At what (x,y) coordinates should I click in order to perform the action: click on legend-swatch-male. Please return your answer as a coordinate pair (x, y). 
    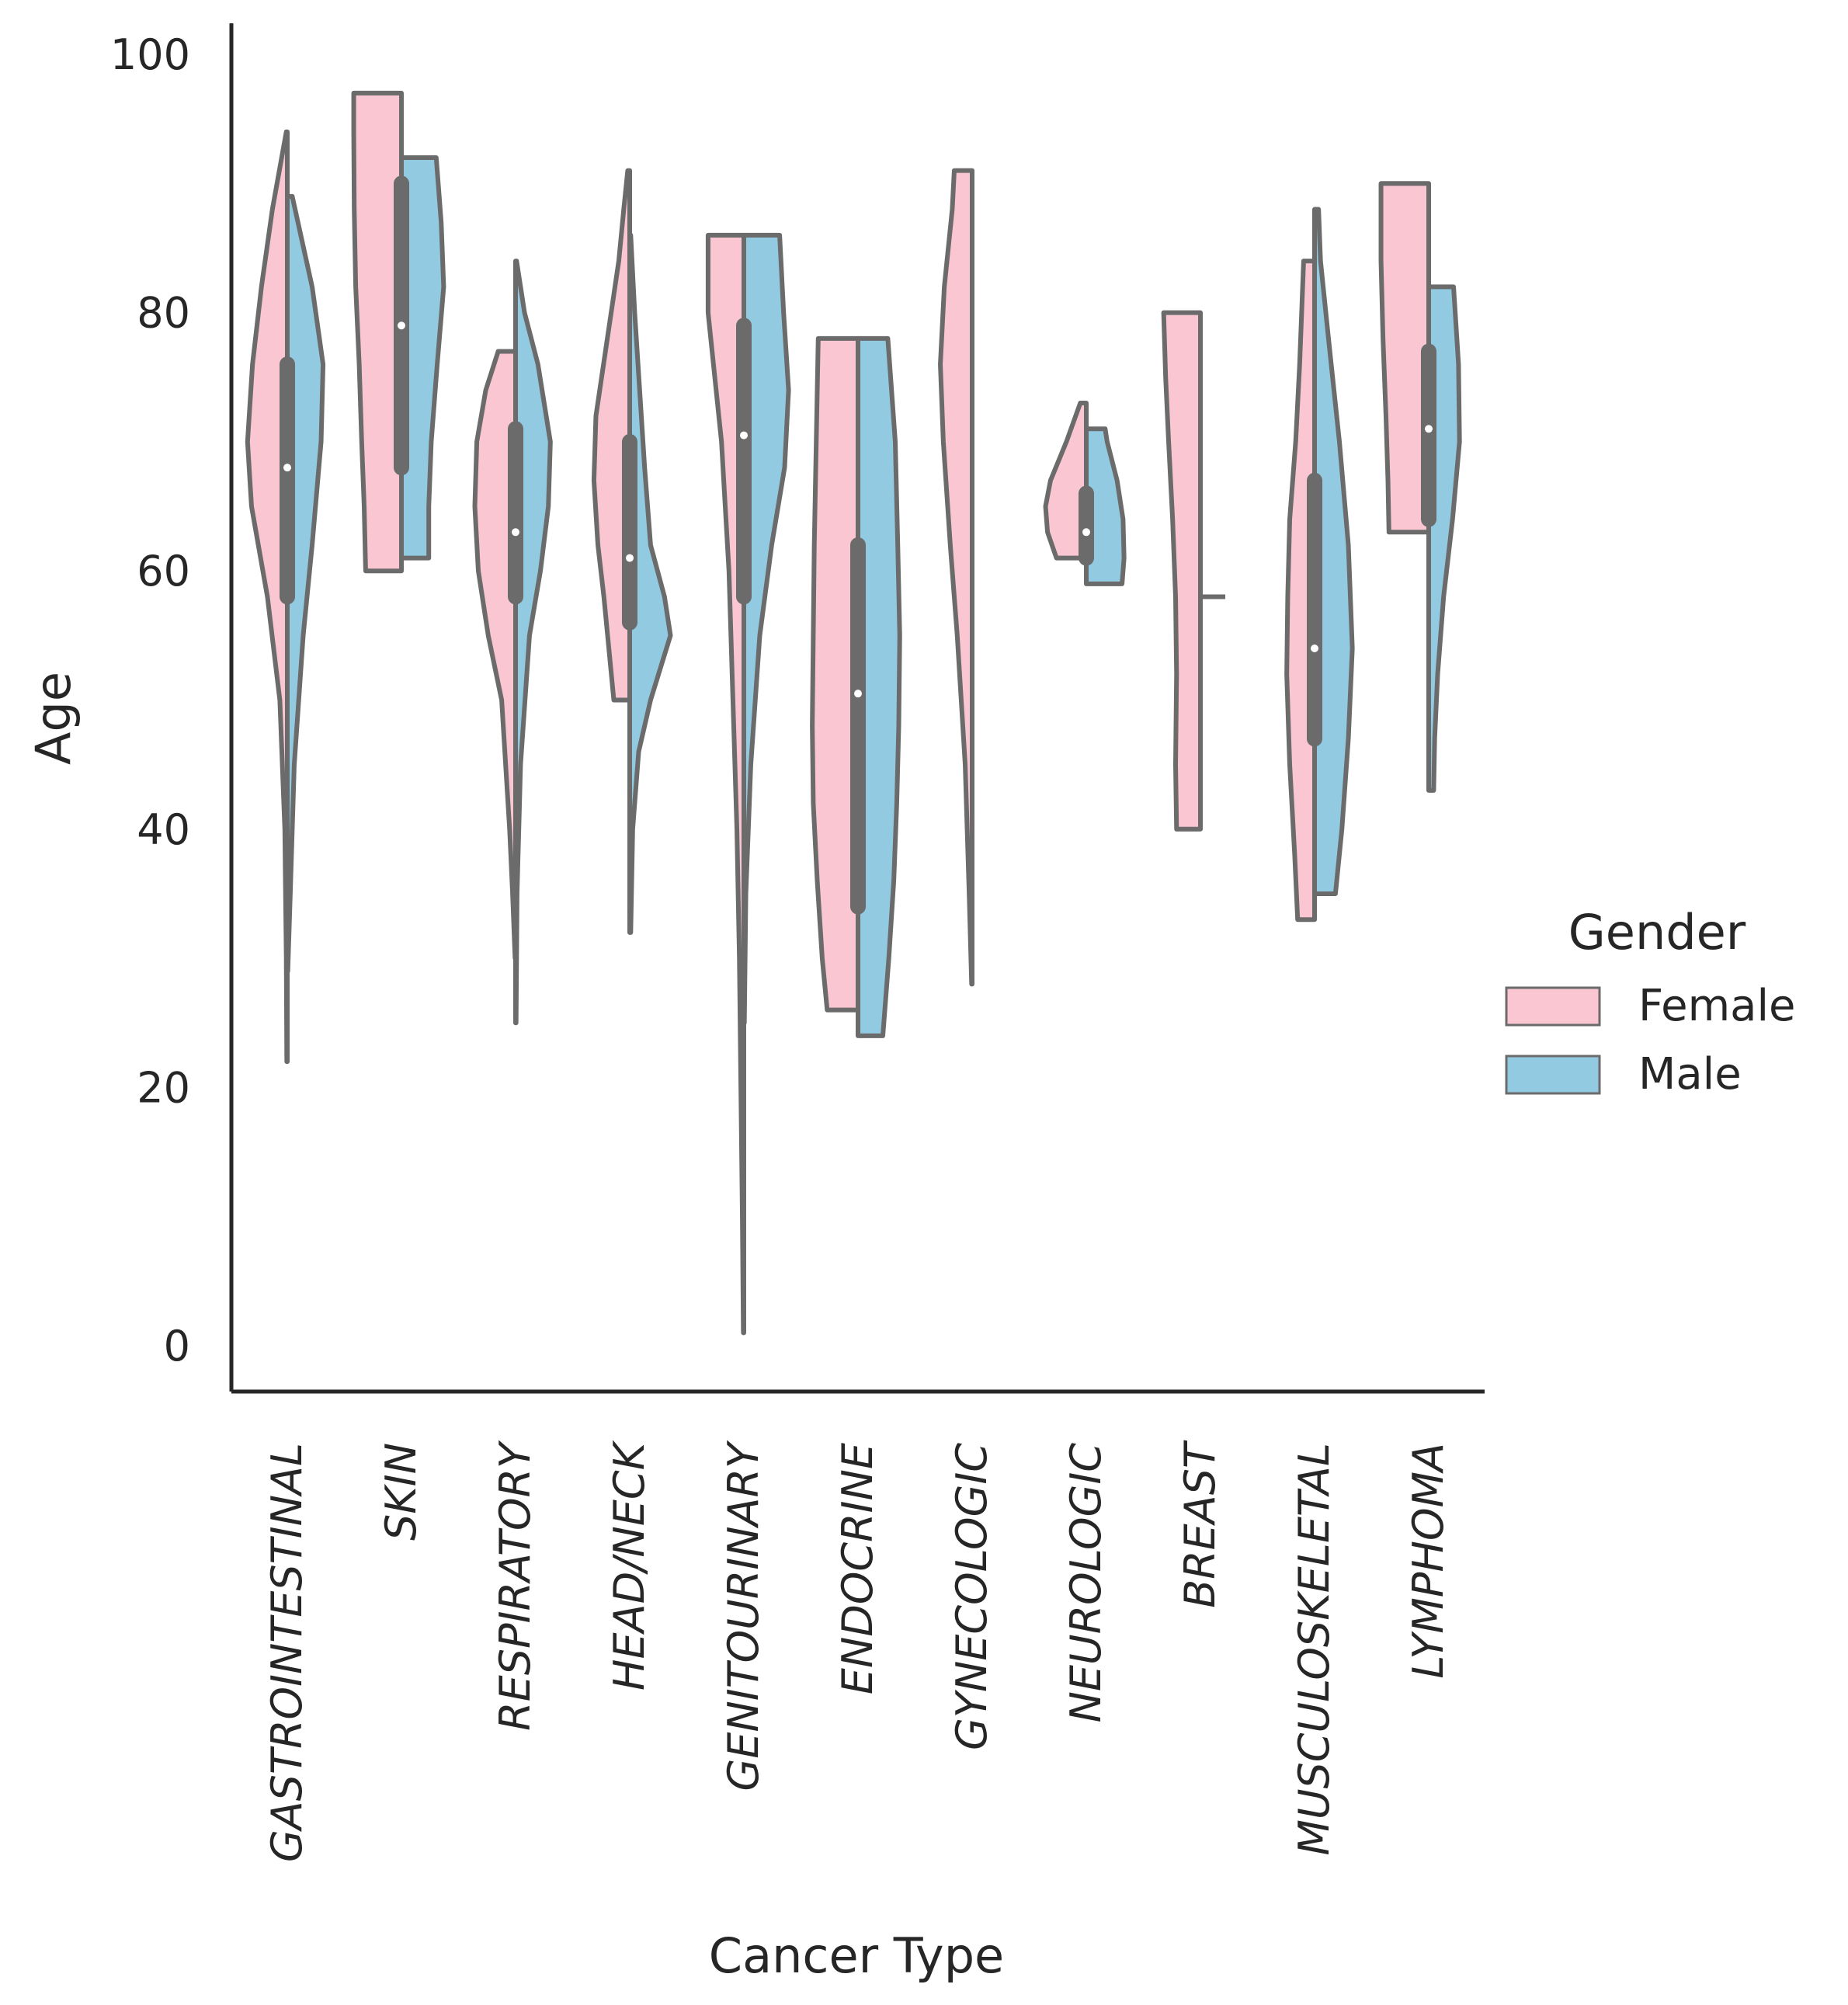
    Looking at the image, I should click on (1553, 1075).